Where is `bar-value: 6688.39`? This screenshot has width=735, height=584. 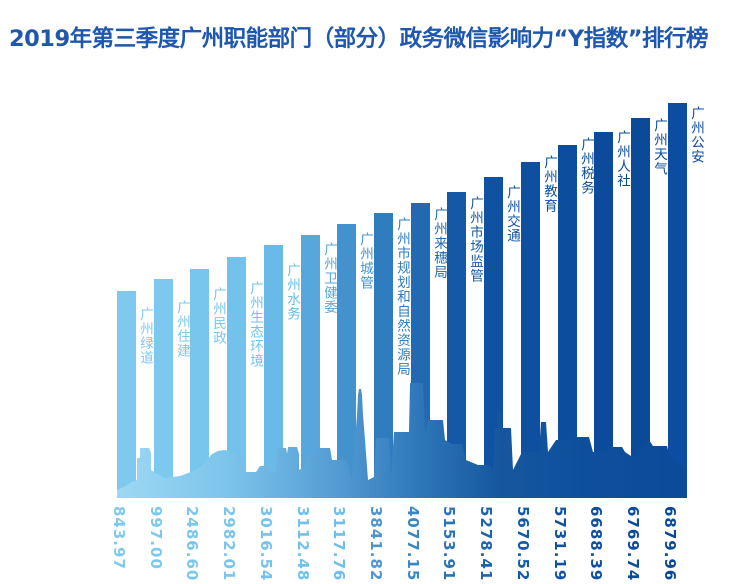
bar-value: 6688.39 is located at coordinates (595, 544).